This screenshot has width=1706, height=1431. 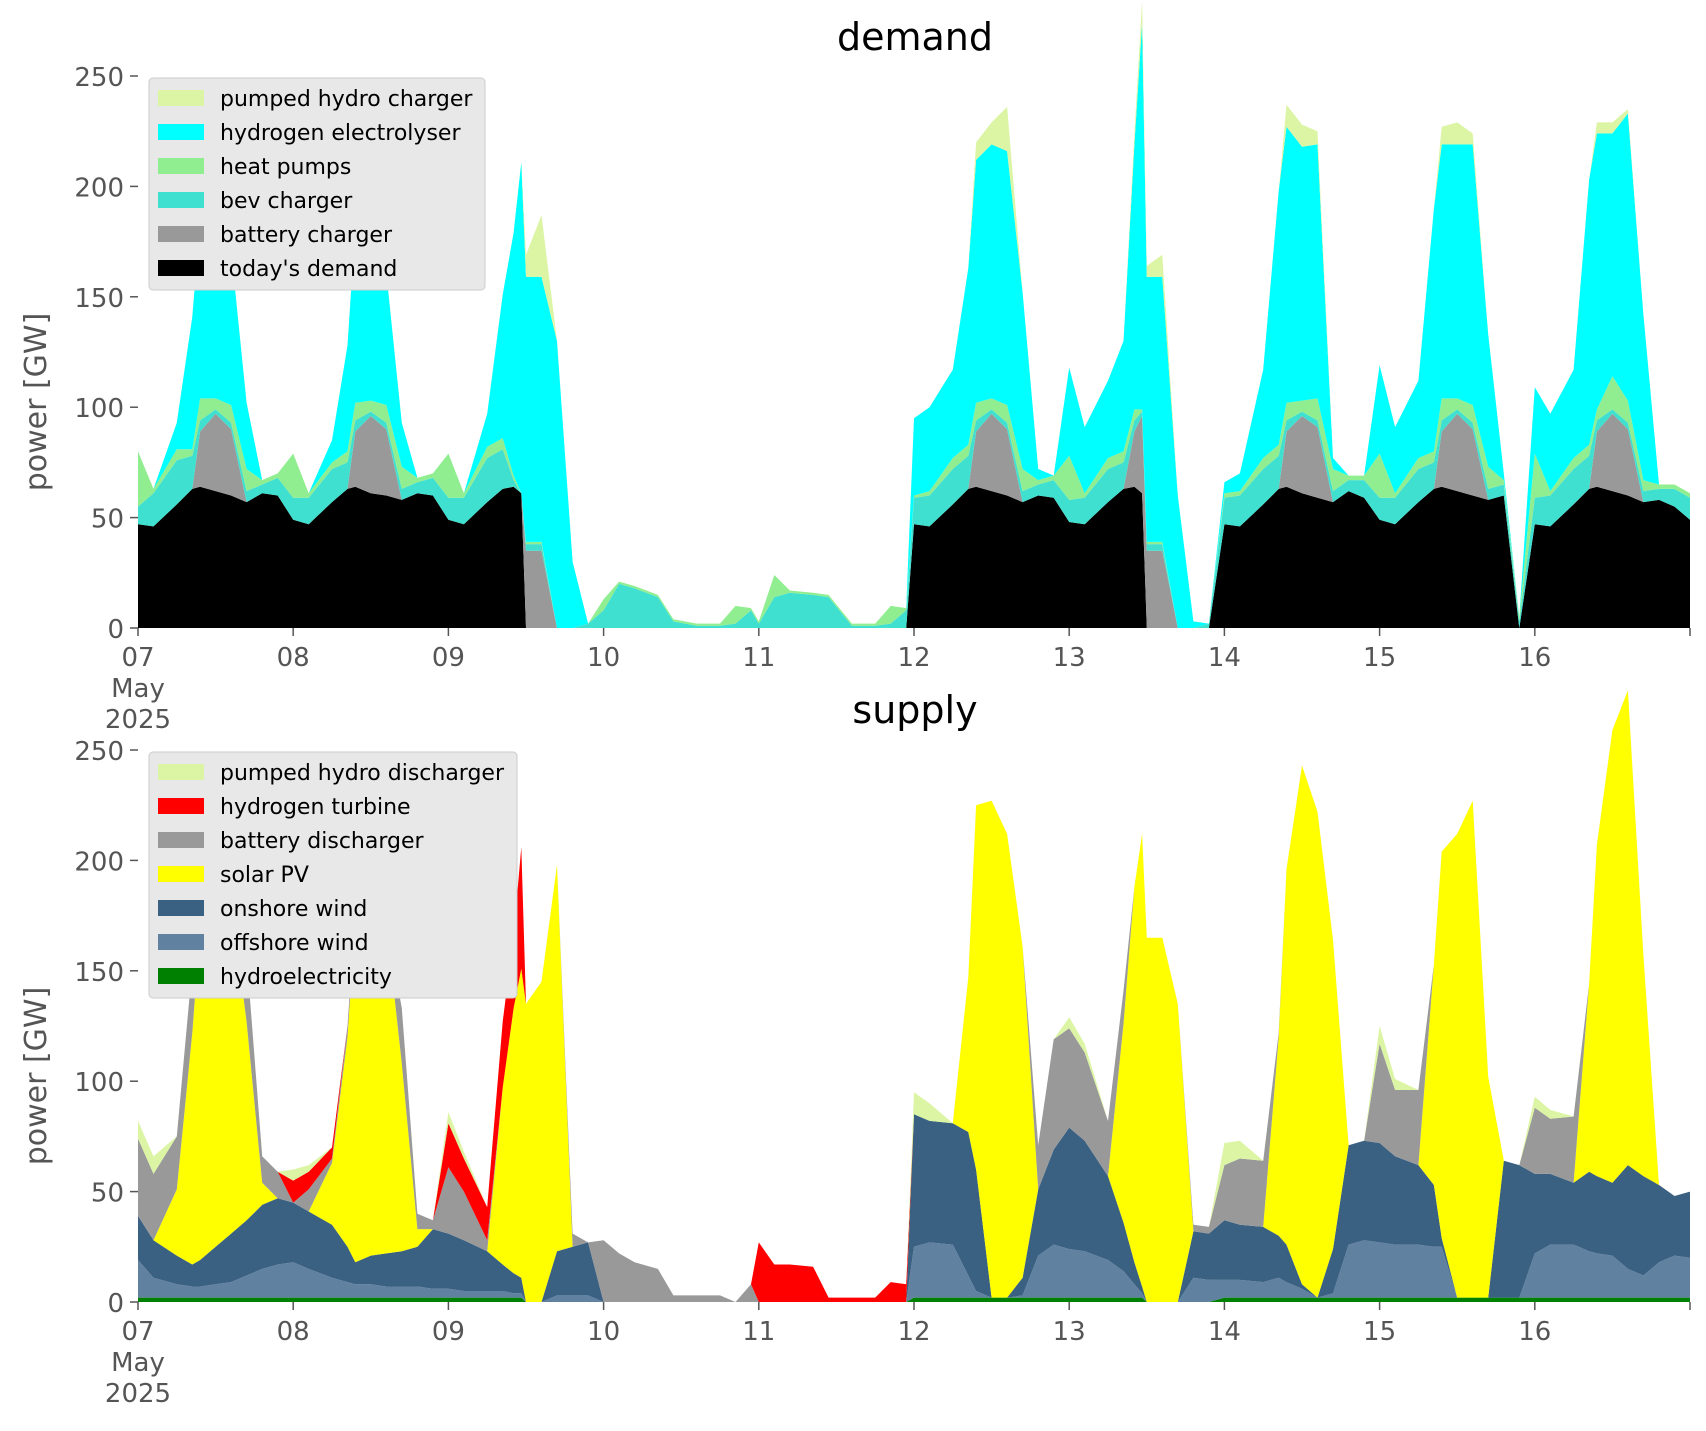 What do you see at coordinates (315, 807) in the screenshot?
I see `legend-label-hydrogen-turbine: hydrogen turbine` at bounding box center [315, 807].